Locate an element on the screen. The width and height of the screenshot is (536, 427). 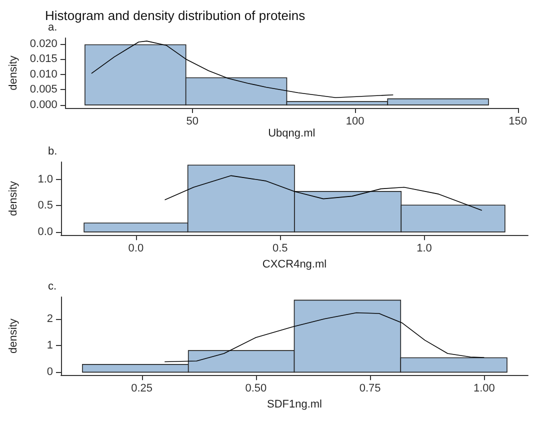
x-tick-label: 1.0 is located at coordinates (424, 248).